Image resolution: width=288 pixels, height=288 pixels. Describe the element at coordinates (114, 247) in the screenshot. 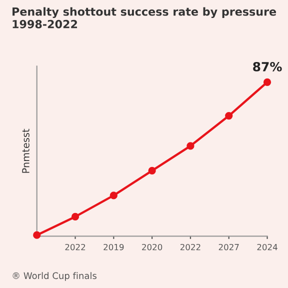

I see `x-tick-label: 2019` at that location.